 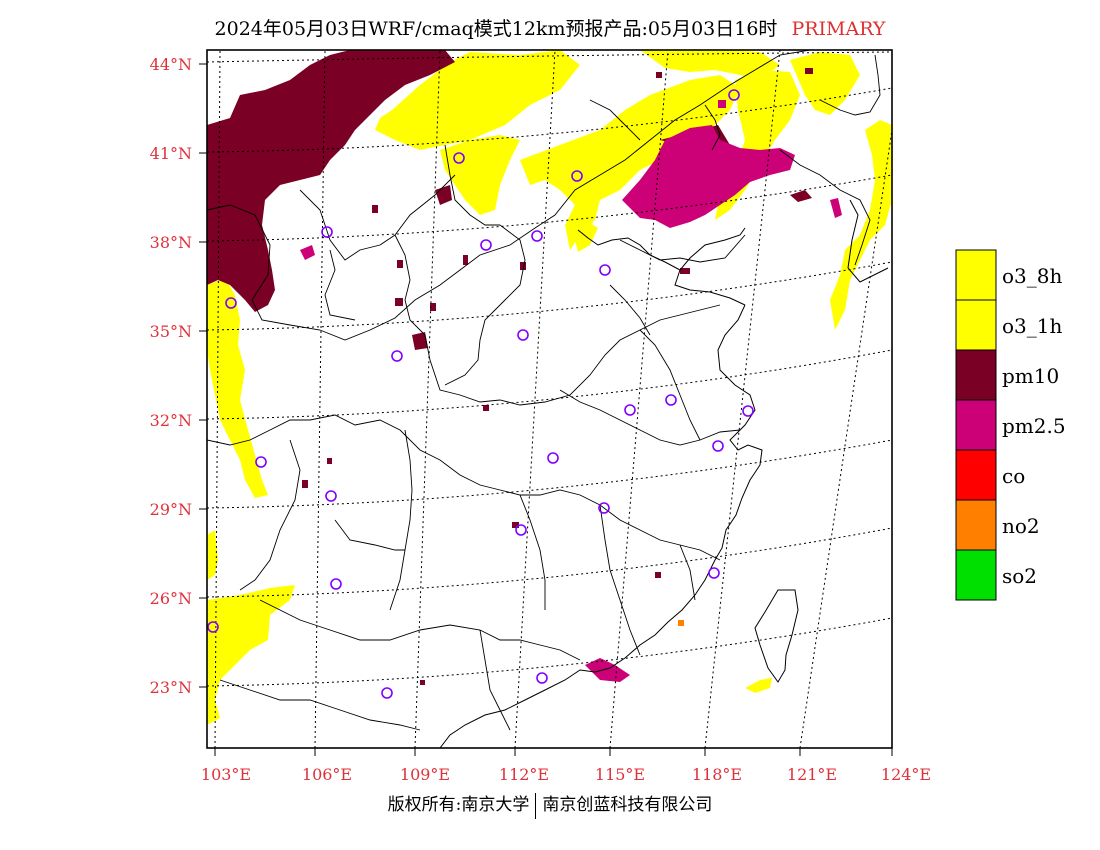 What do you see at coordinates (1032, 276) in the screenshot?
I see `legend-label: o3_8h` at bounding box center [1032, 276].